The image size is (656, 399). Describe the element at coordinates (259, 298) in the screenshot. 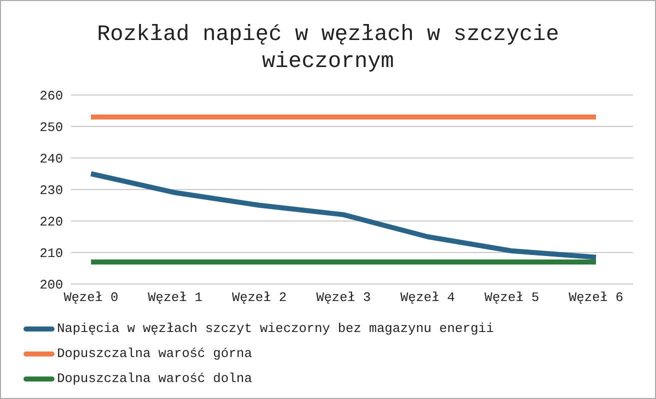

I see `x-tick-label: Węzeł 2` at that location.